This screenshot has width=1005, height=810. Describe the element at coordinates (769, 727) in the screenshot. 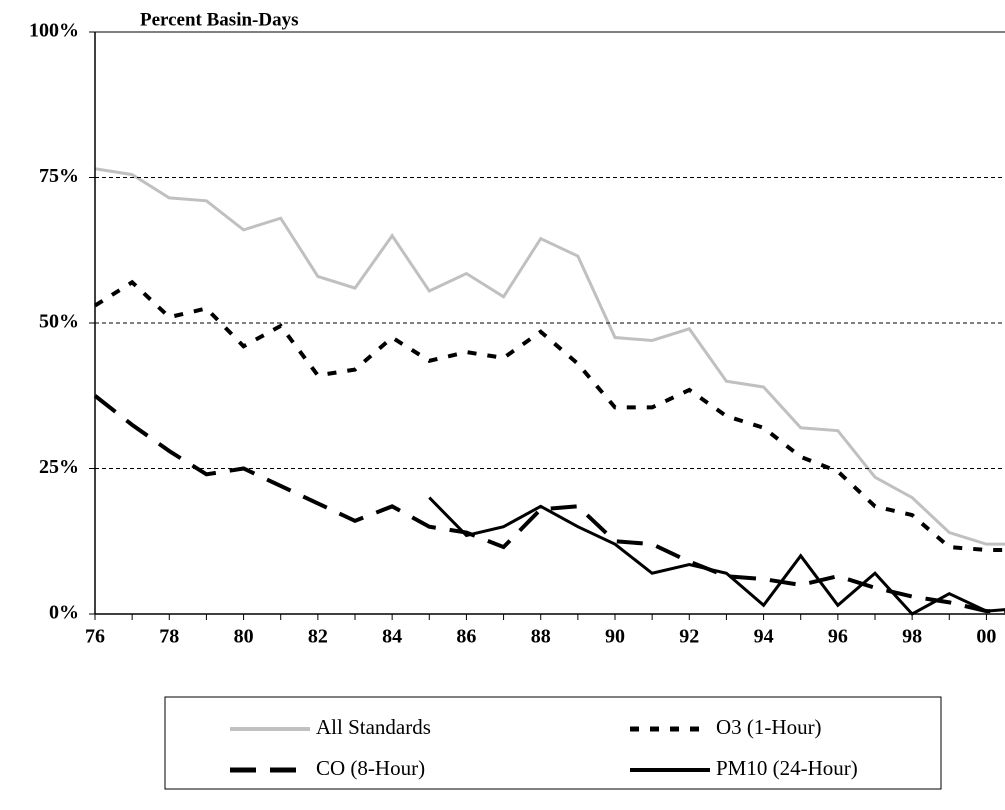

I see `legend-label: O3 (1-Hour)` at that location.